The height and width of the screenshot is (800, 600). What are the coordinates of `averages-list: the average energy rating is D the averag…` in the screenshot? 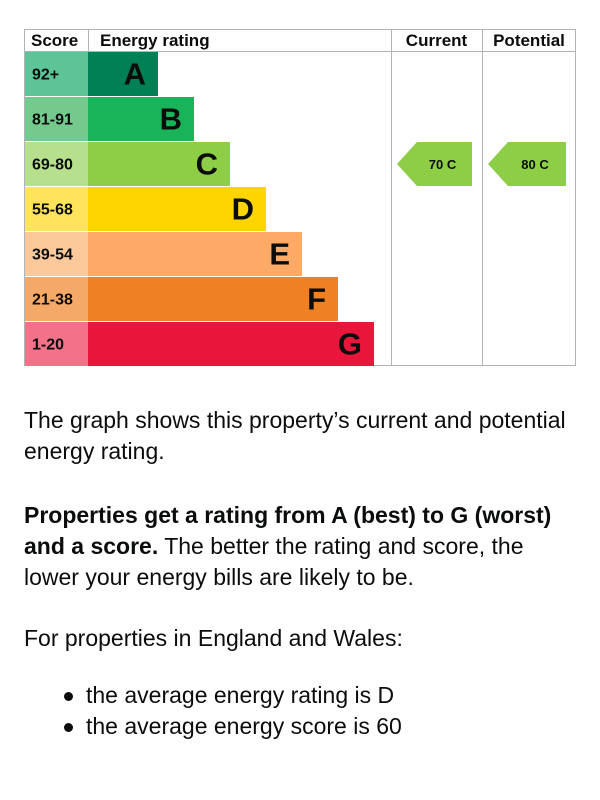 It's located at (213, 711).